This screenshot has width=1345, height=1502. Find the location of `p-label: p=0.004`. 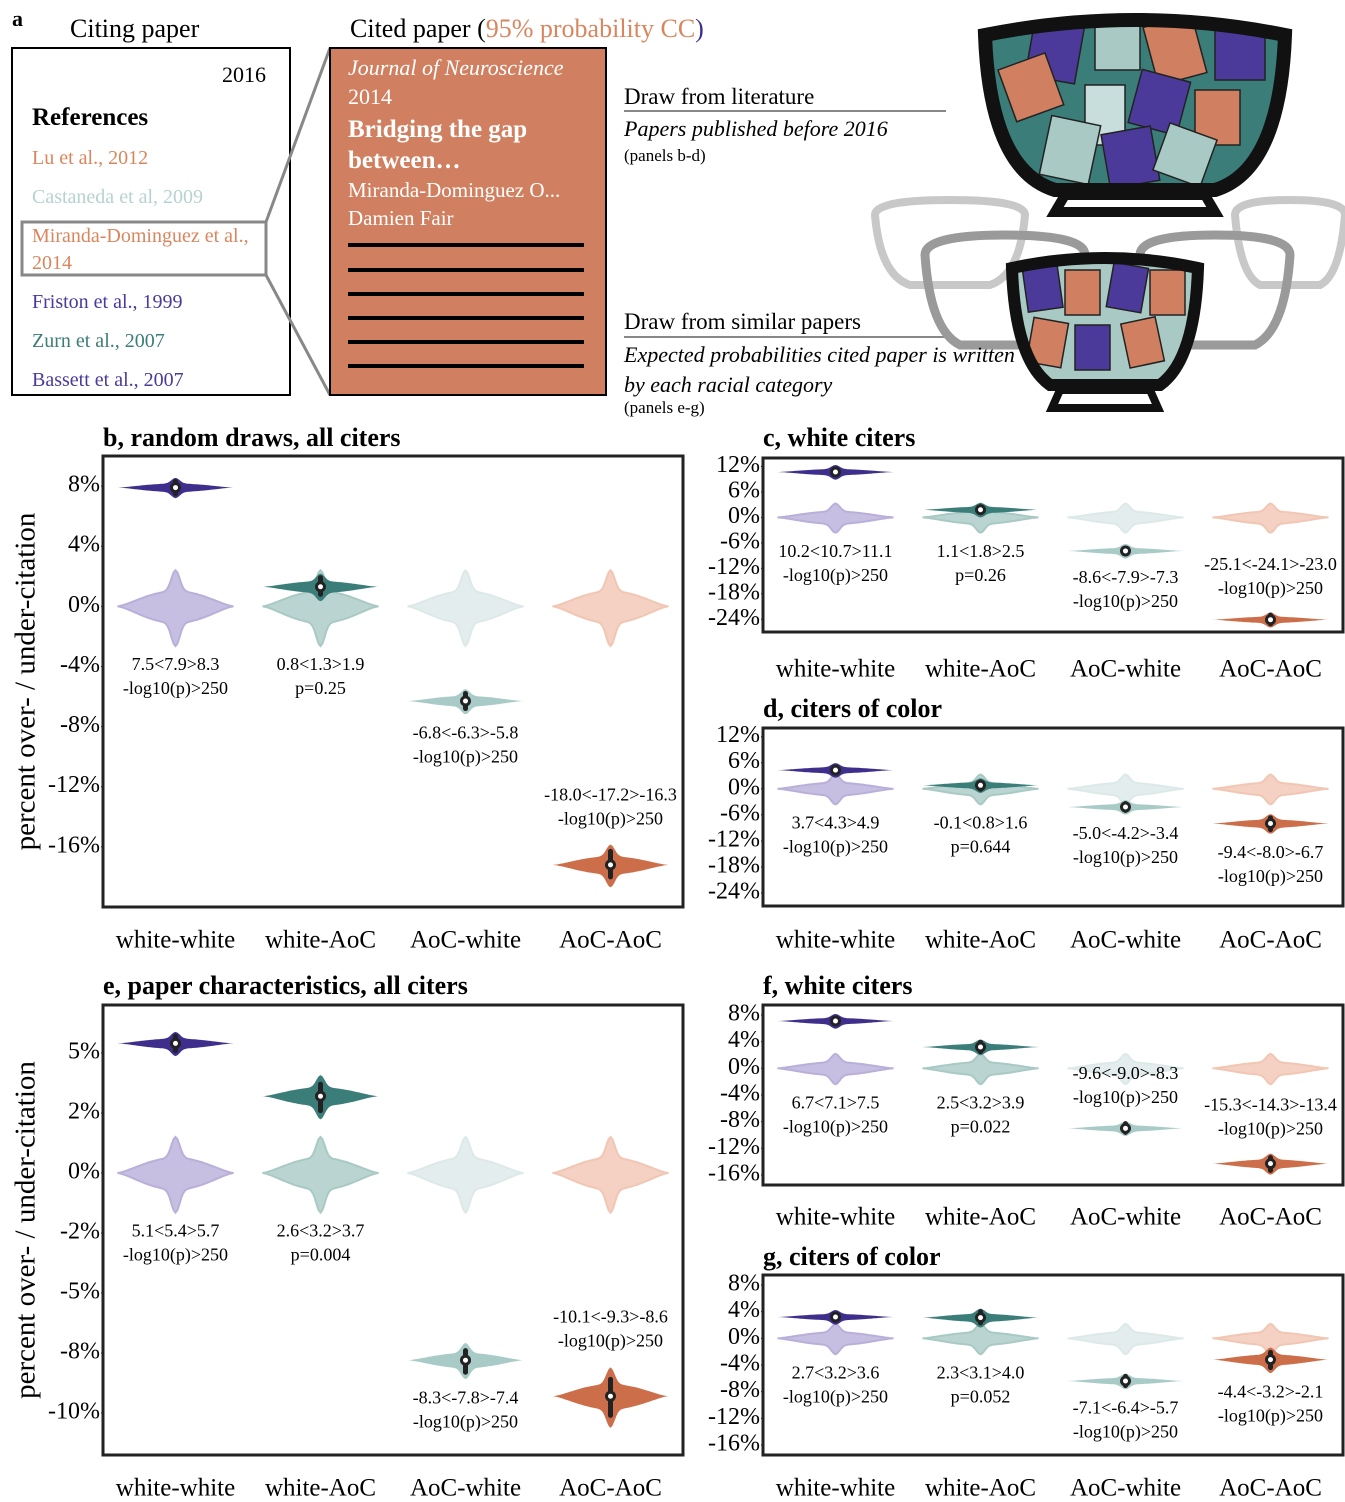

p-label: p=0.004 is located at coordinates (321, 1255).